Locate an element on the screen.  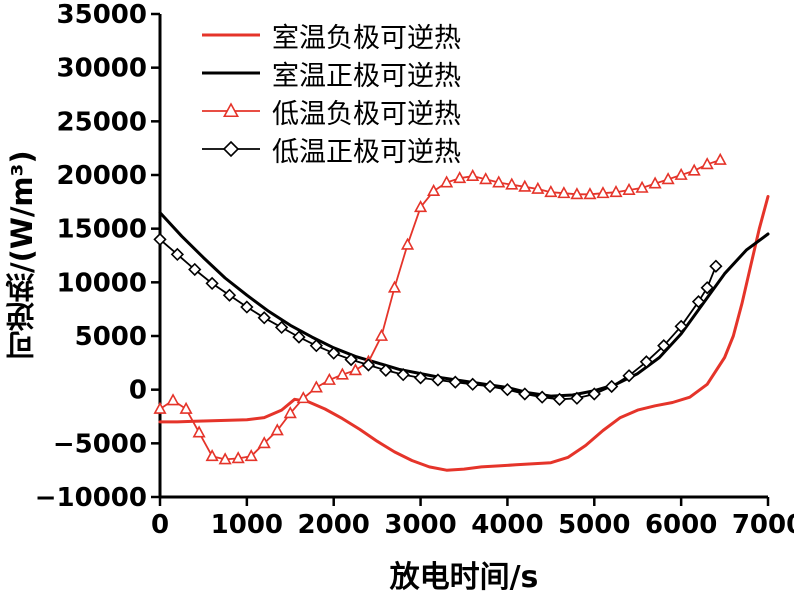
svg-text: −5000 is located at coordinates (100, 444).